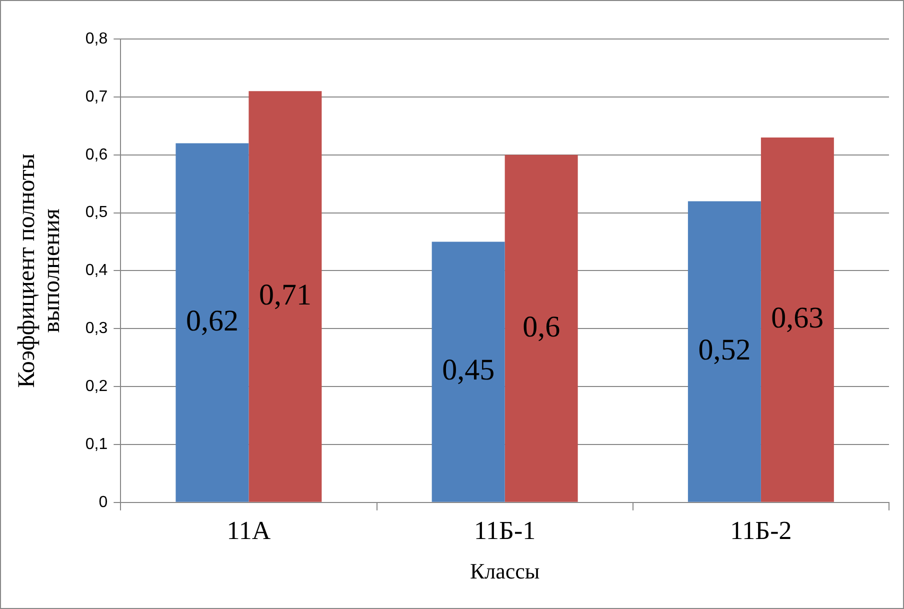 The height and width of the screenshot is (609, 904). Describe the element at coordinates (96, 386) in the screenshot. I see `y-tick-label: 0,2` at that location.